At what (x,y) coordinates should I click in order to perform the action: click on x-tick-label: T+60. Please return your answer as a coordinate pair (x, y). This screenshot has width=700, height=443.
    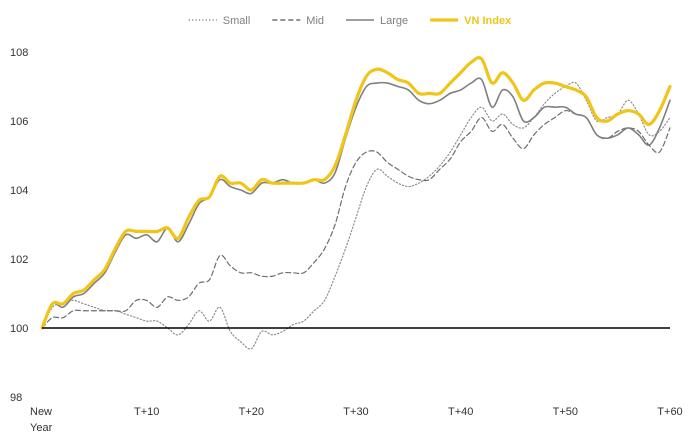
    Looking at the image, I should click on (669, 412).